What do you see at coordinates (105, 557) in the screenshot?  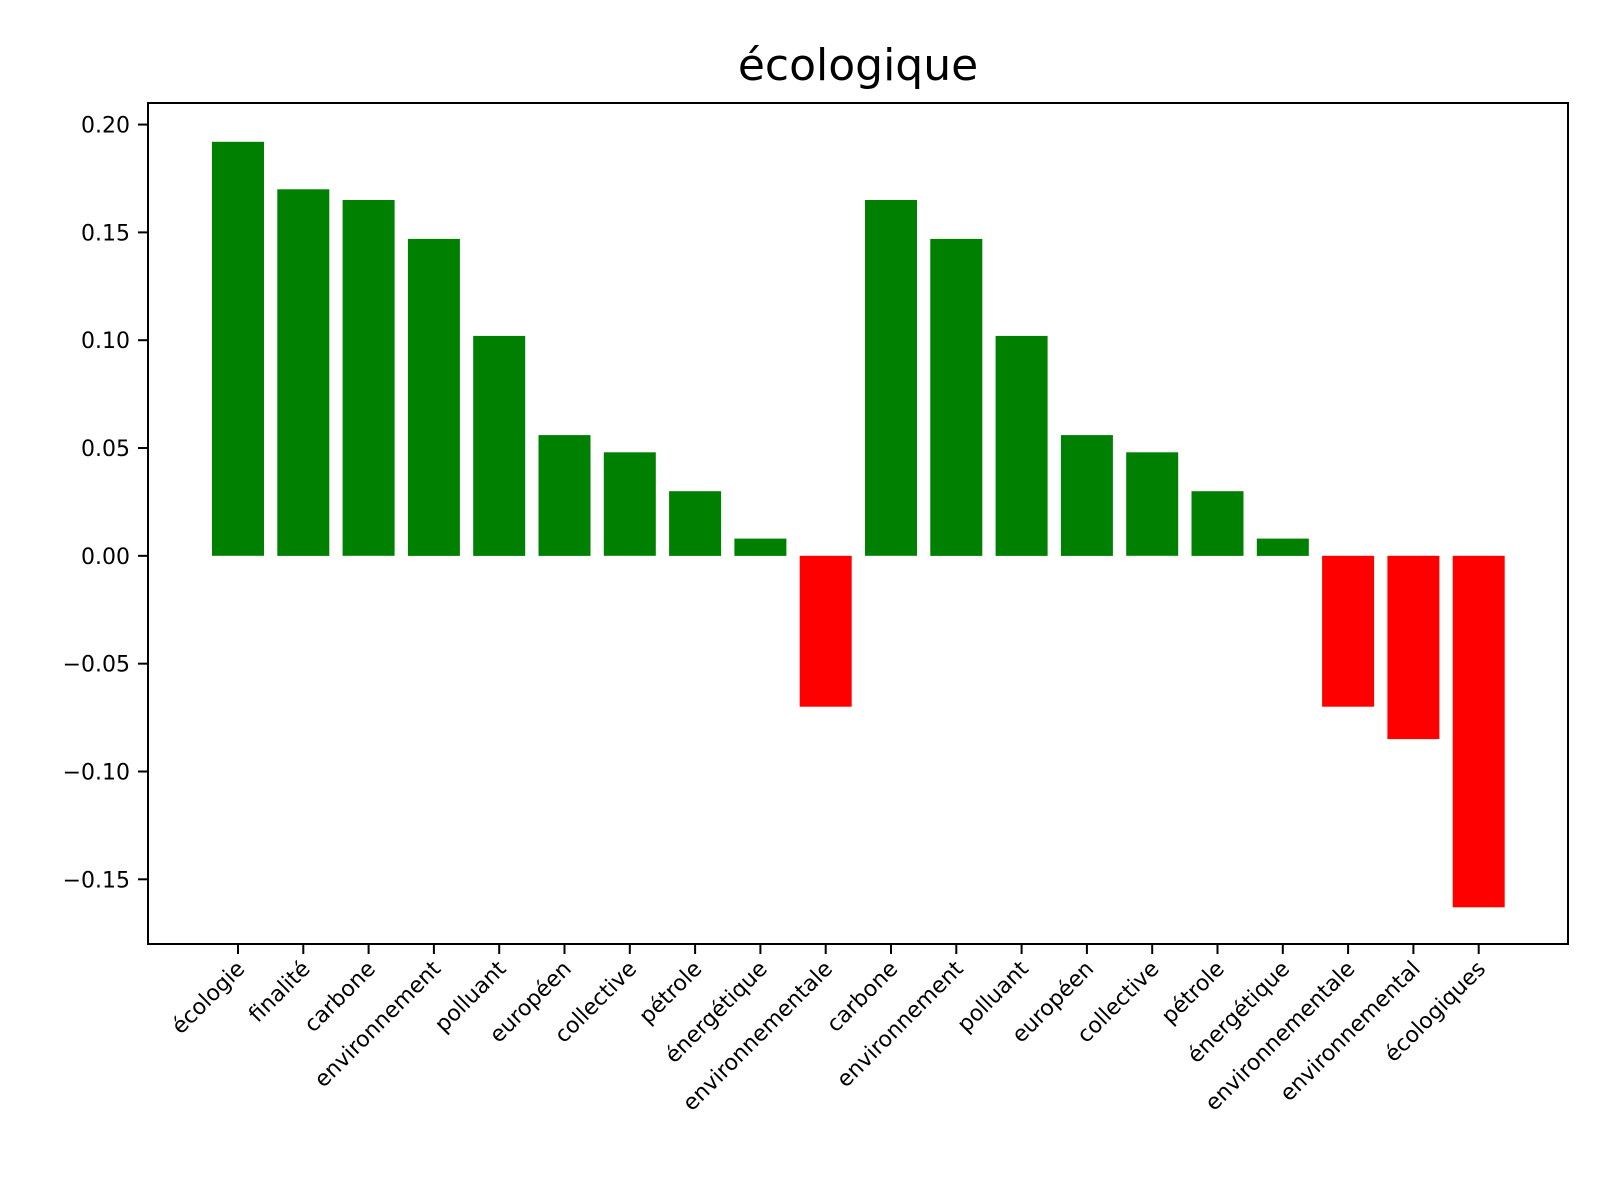 I see `y-tick-label: 0.00` at bounding box center [105, 557].